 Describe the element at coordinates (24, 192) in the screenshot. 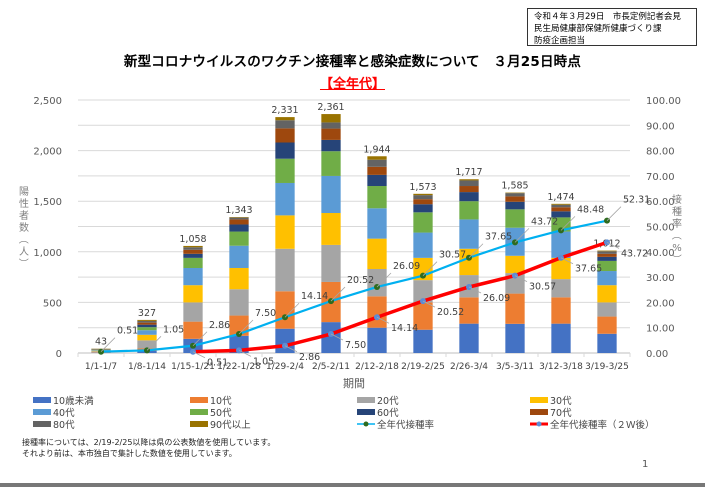

I see `y-axis-title-char: 陽` at that location.